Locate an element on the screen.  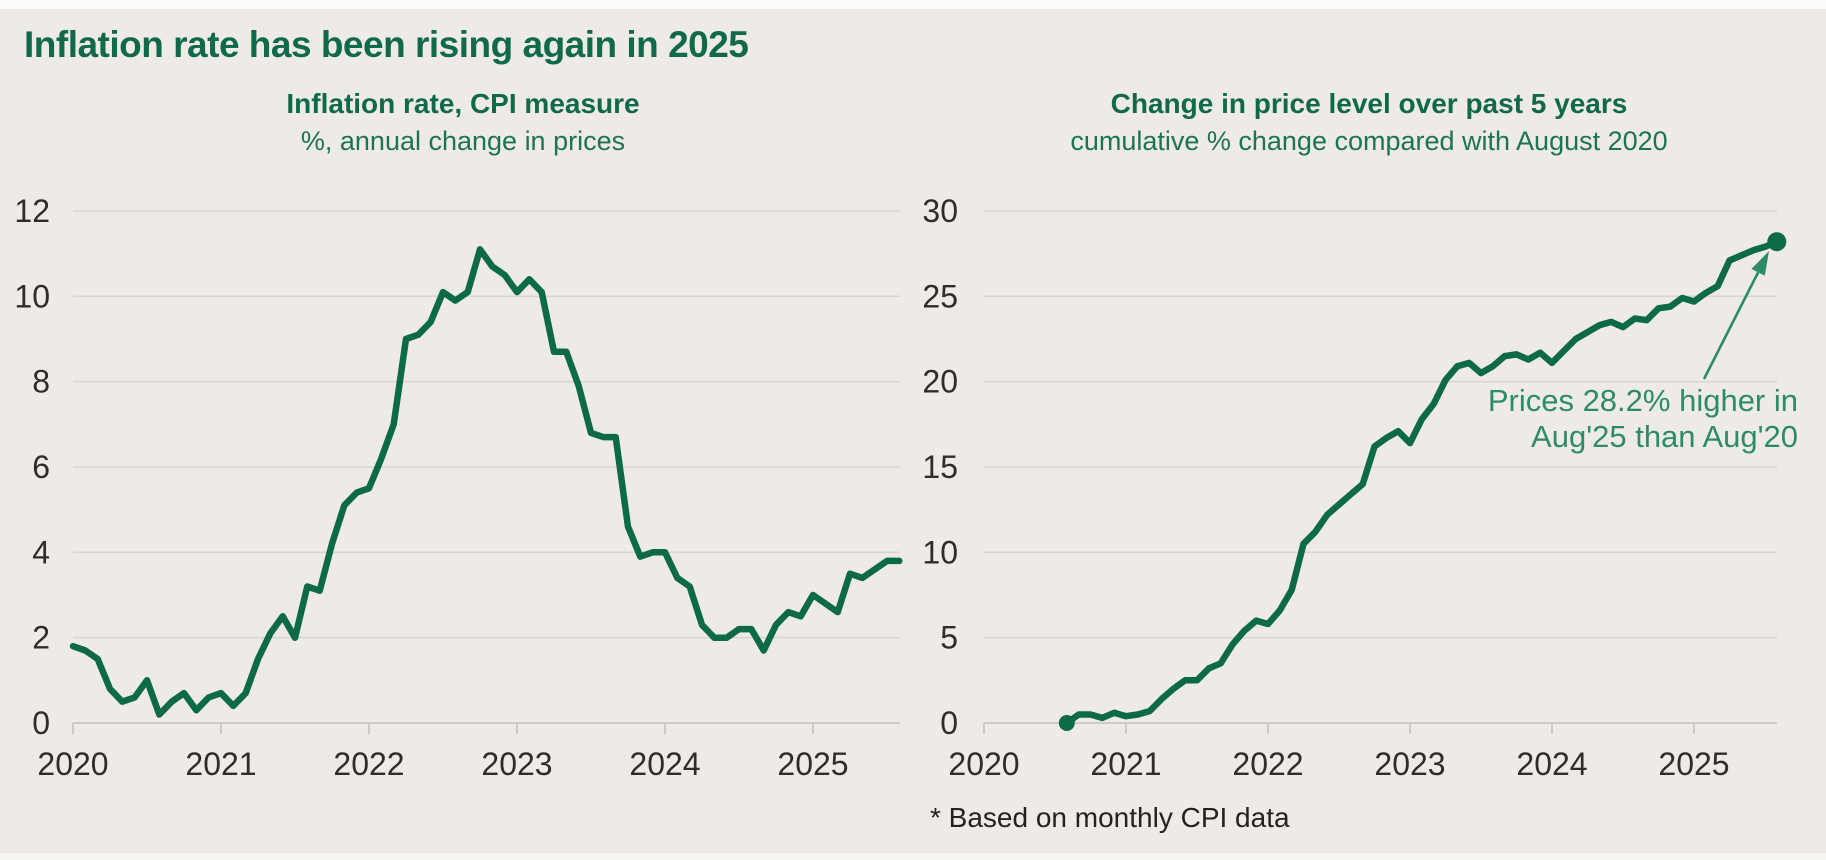
annotation-line-2: Aug'25 than Aug'20 is located at coordinates (1664, 436).